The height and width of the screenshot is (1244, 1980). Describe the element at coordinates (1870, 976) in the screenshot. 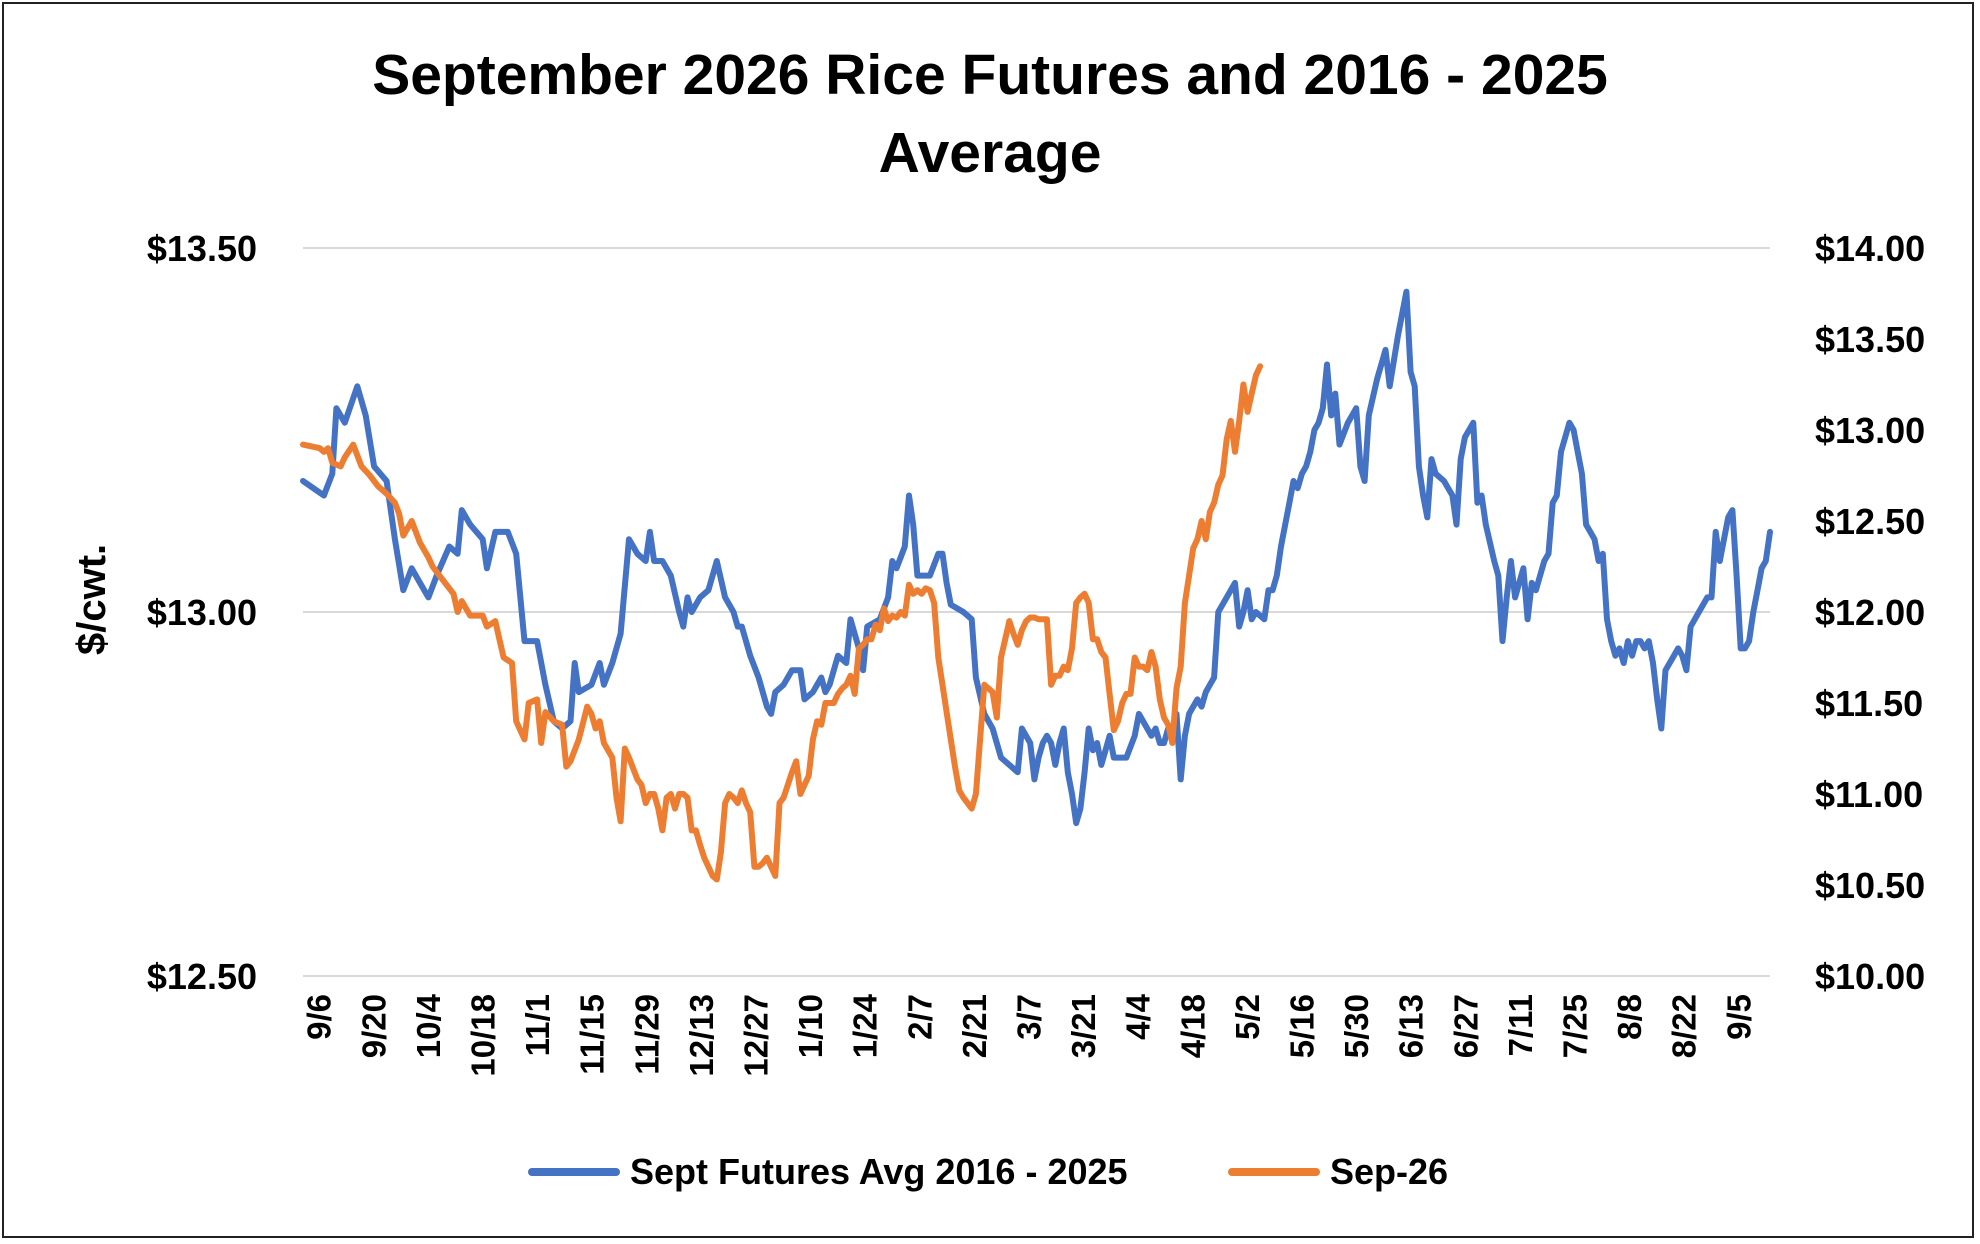

I see `right-tick-label: $10.00` at that location.